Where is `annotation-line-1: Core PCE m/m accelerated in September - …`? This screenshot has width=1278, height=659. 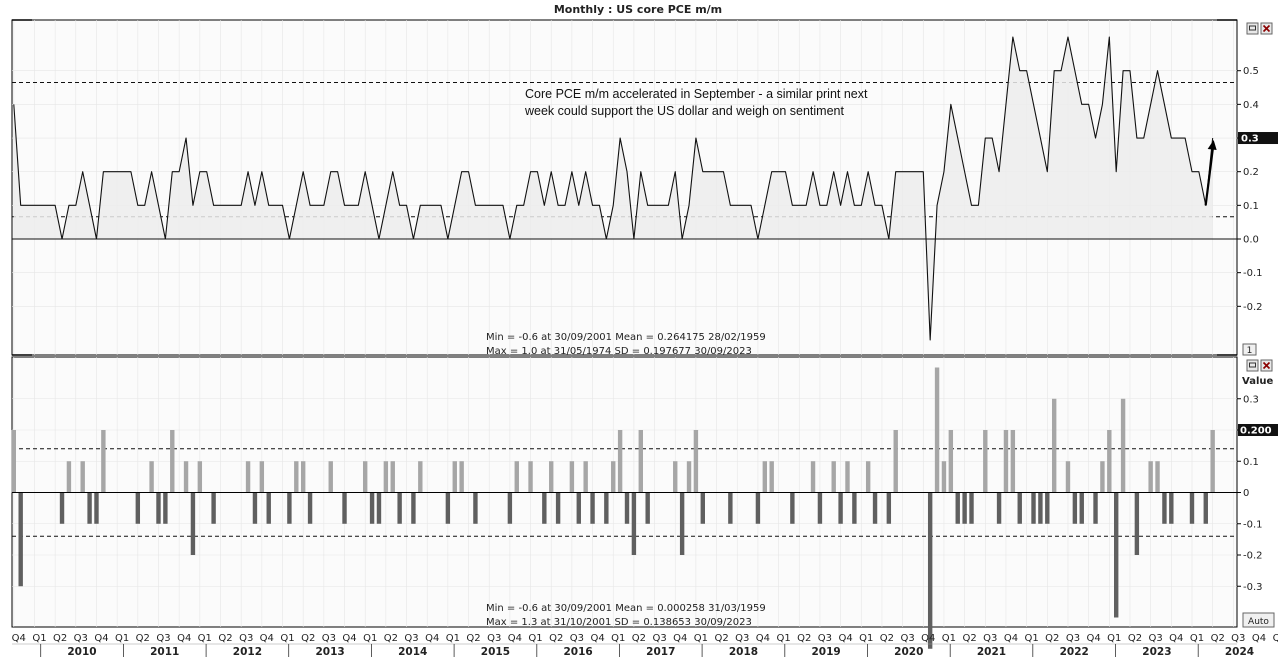 annotation-line-1: Core PCE m/m accelerated in September - … is located at coordinates (696, 94).